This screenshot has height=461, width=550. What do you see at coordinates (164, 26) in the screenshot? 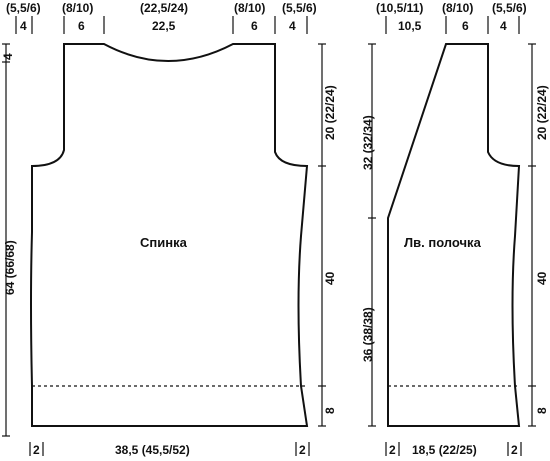
I see `back-top-value-3: 22,5` at bounding box center [164, 26].